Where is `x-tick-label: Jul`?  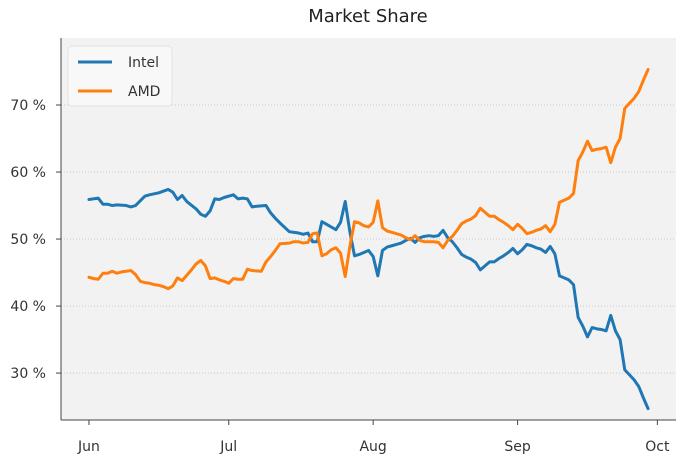
x-tick-label: Jul is located at coordinates (228, 447).